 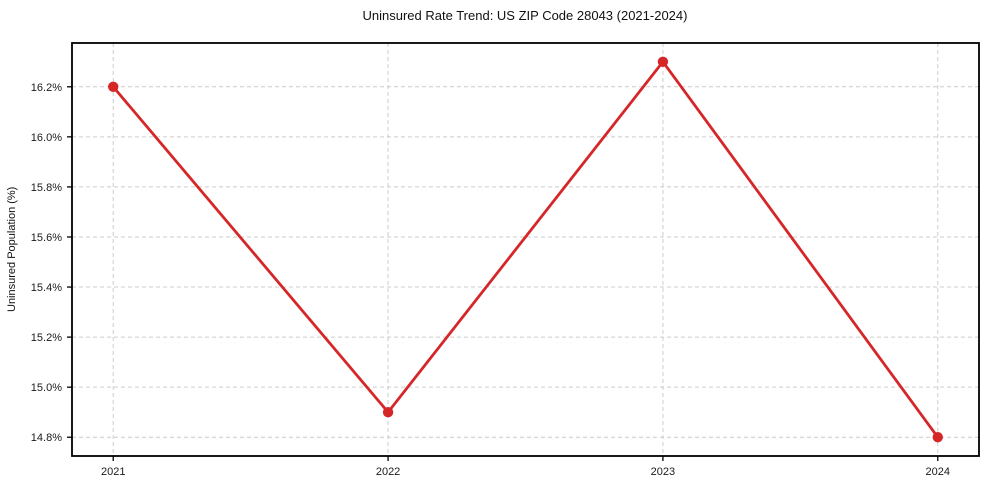 I want to click on y-tick-label: 16.2%, so click(x=46, y=88).